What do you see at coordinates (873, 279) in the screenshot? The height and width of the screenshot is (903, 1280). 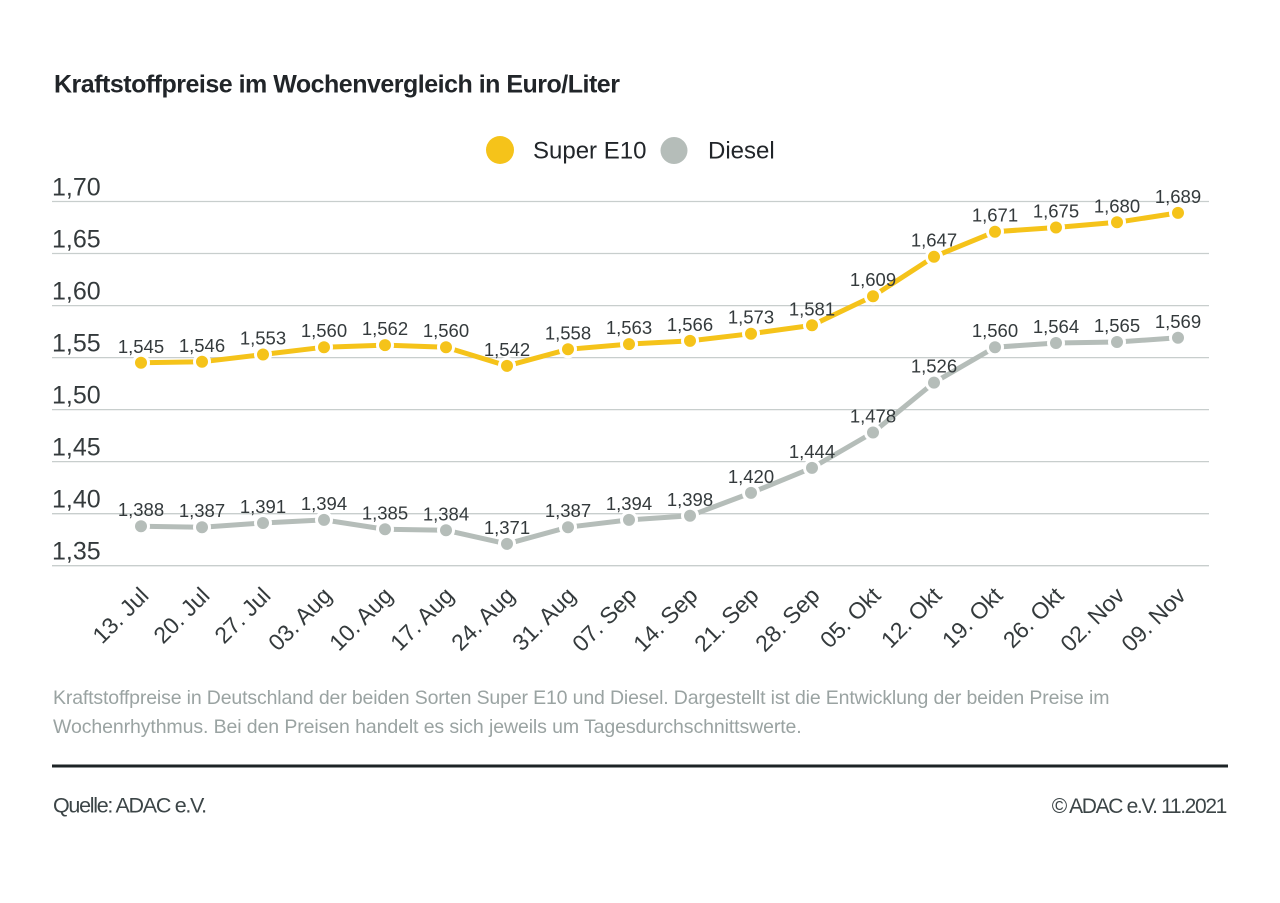 I see `svg-text: 1,609` at bounding box center [873, 279].